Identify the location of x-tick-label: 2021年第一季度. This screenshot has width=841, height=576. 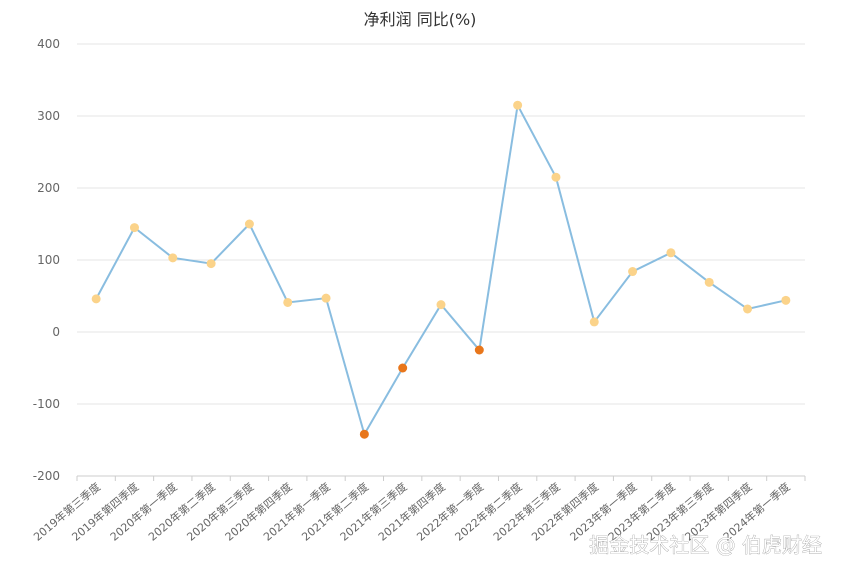
(296, 512).